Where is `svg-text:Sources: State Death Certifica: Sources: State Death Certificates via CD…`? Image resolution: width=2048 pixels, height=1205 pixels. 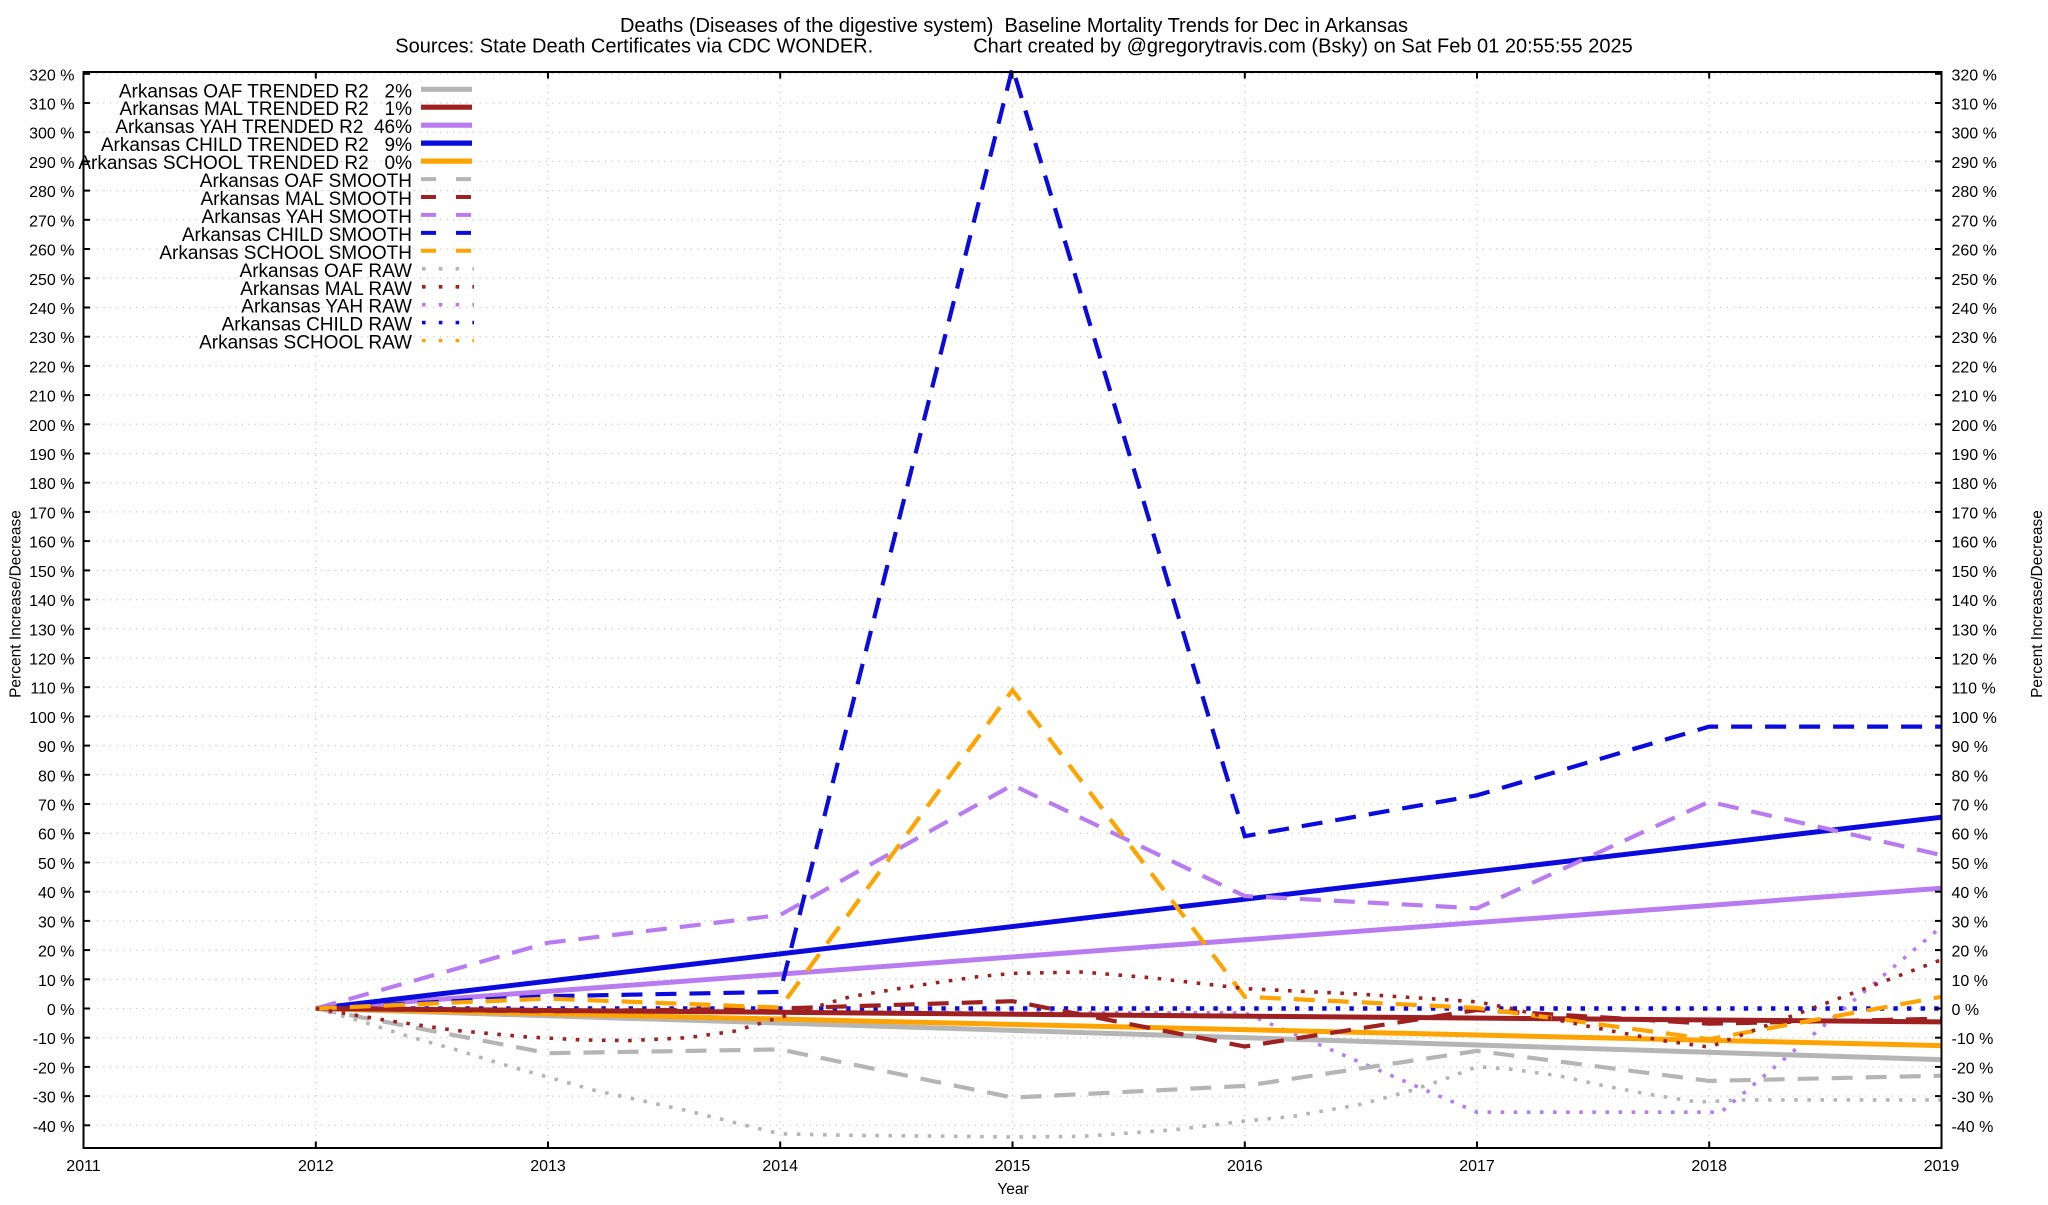
svg-text:Sources: State Death Certifica: Sources: State Death Certificates via CD… is located at coordinates (1013, 47).